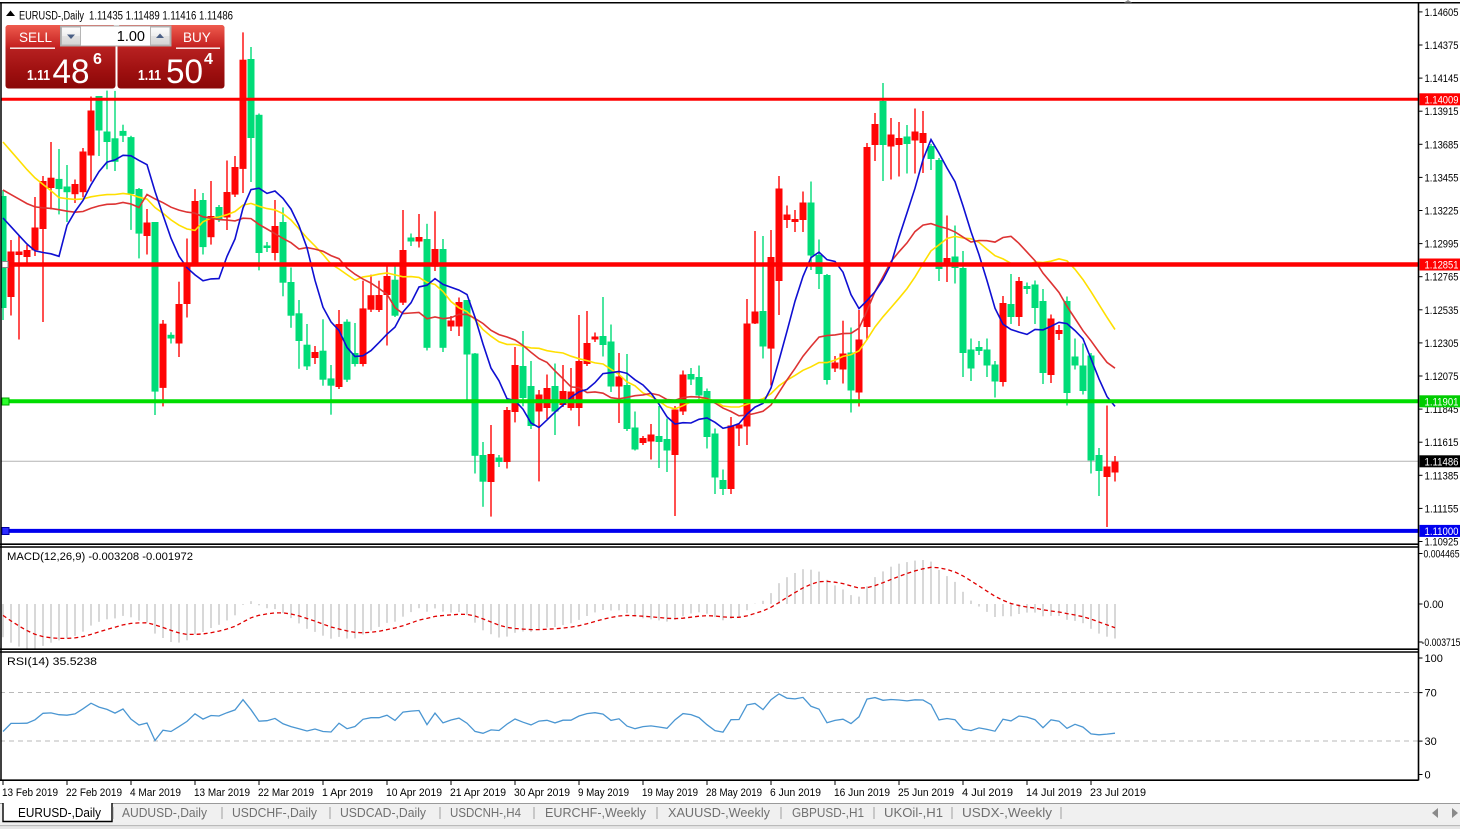  I want to click on svg-text: 1.14009, so click(1442, 100).